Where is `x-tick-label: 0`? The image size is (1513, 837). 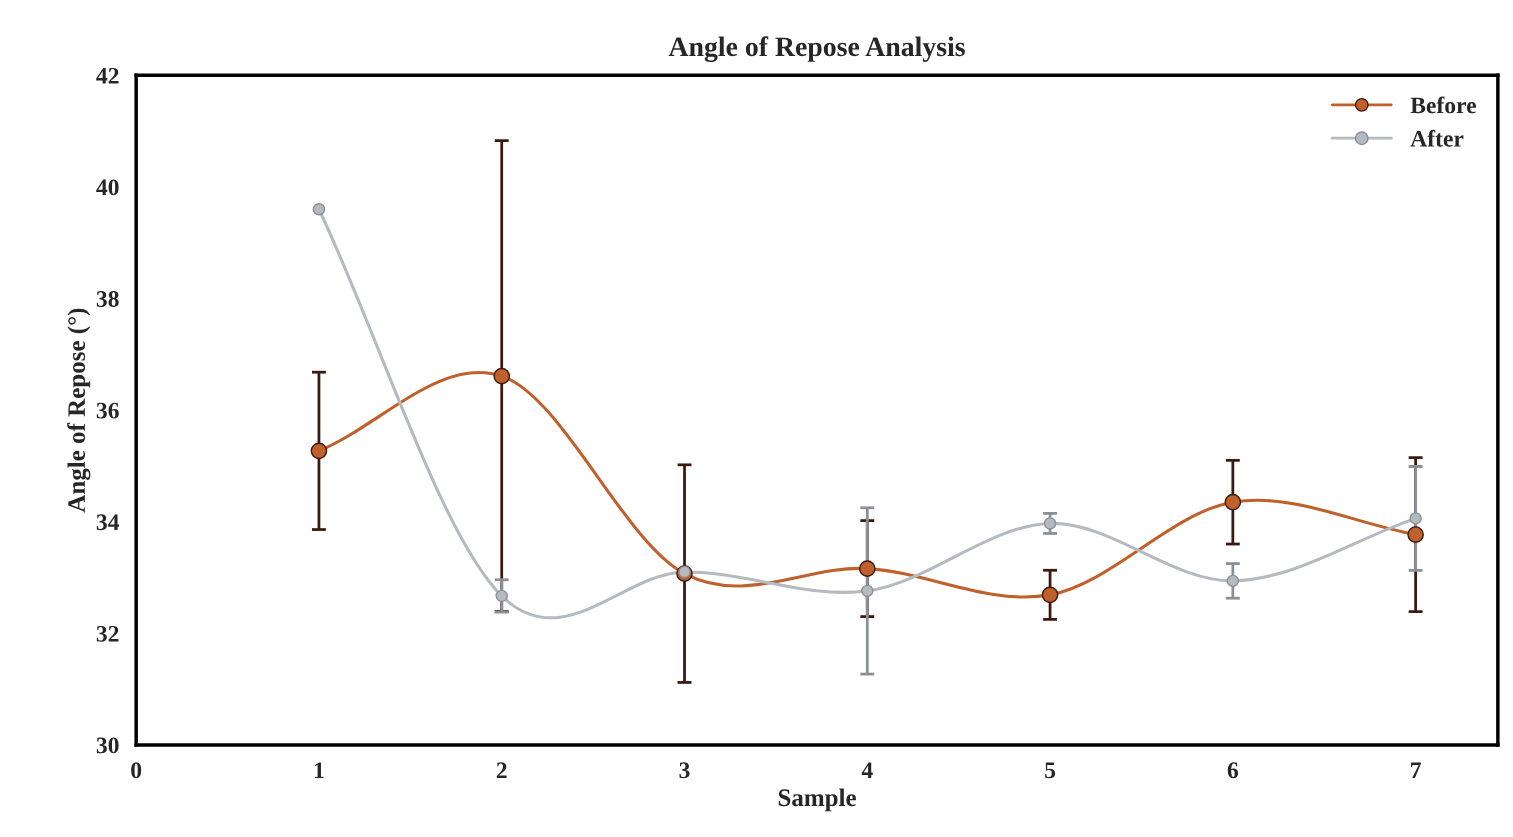
x-tick-label: 0 is located at coordinates (136, 770).